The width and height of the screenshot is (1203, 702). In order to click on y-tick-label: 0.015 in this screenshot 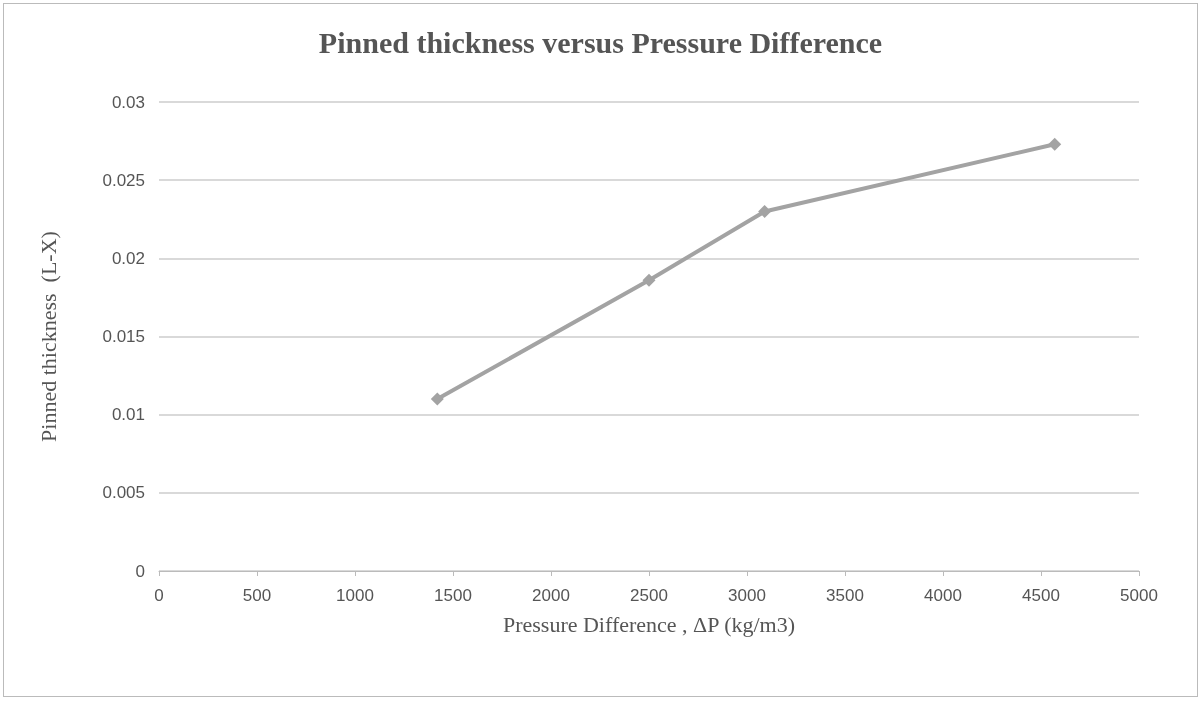, I will do `click(123, 336)`.